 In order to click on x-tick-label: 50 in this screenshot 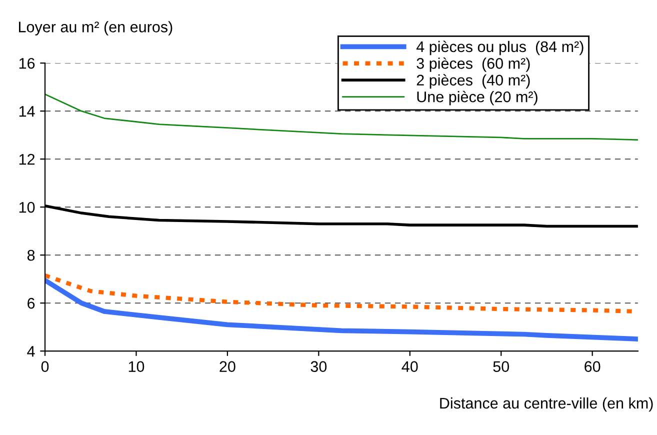, I will do `click(501, 366)`.